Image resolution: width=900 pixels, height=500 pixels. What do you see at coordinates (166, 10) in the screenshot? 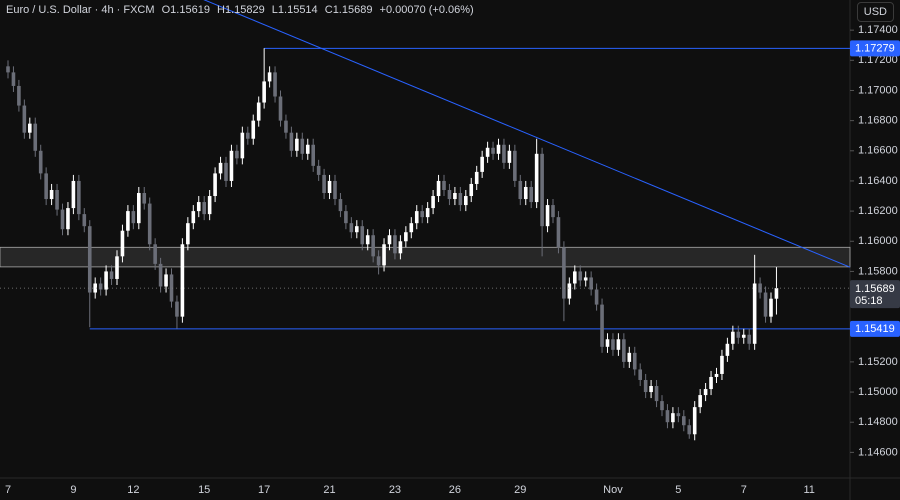
I see `ohlc-letter: O` at bounding box center [166, 10].